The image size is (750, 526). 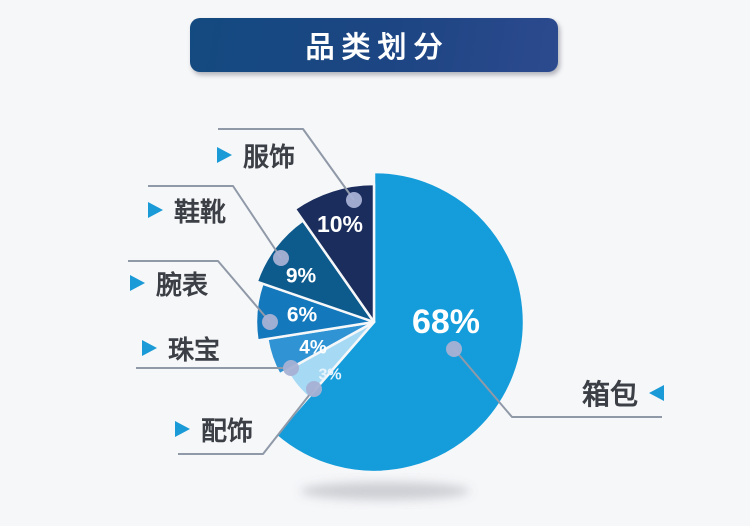 What do you see at coordinates (269, 156) in the screenshot?
I see `callout-text-apparel: 服饰` at bounding box center [269, 156].